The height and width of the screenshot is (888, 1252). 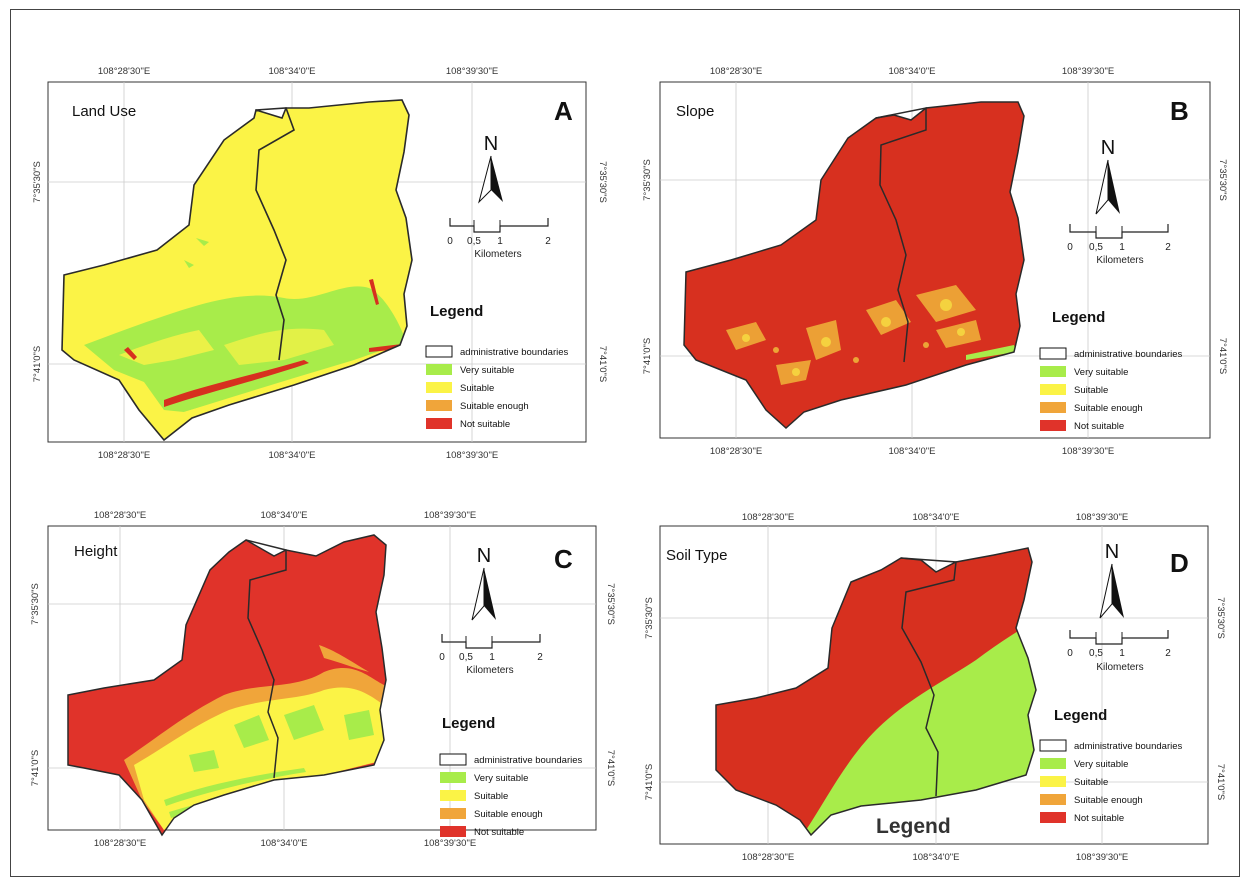 I want to click on panel-title: Land Use, so click(x=104, y=111).